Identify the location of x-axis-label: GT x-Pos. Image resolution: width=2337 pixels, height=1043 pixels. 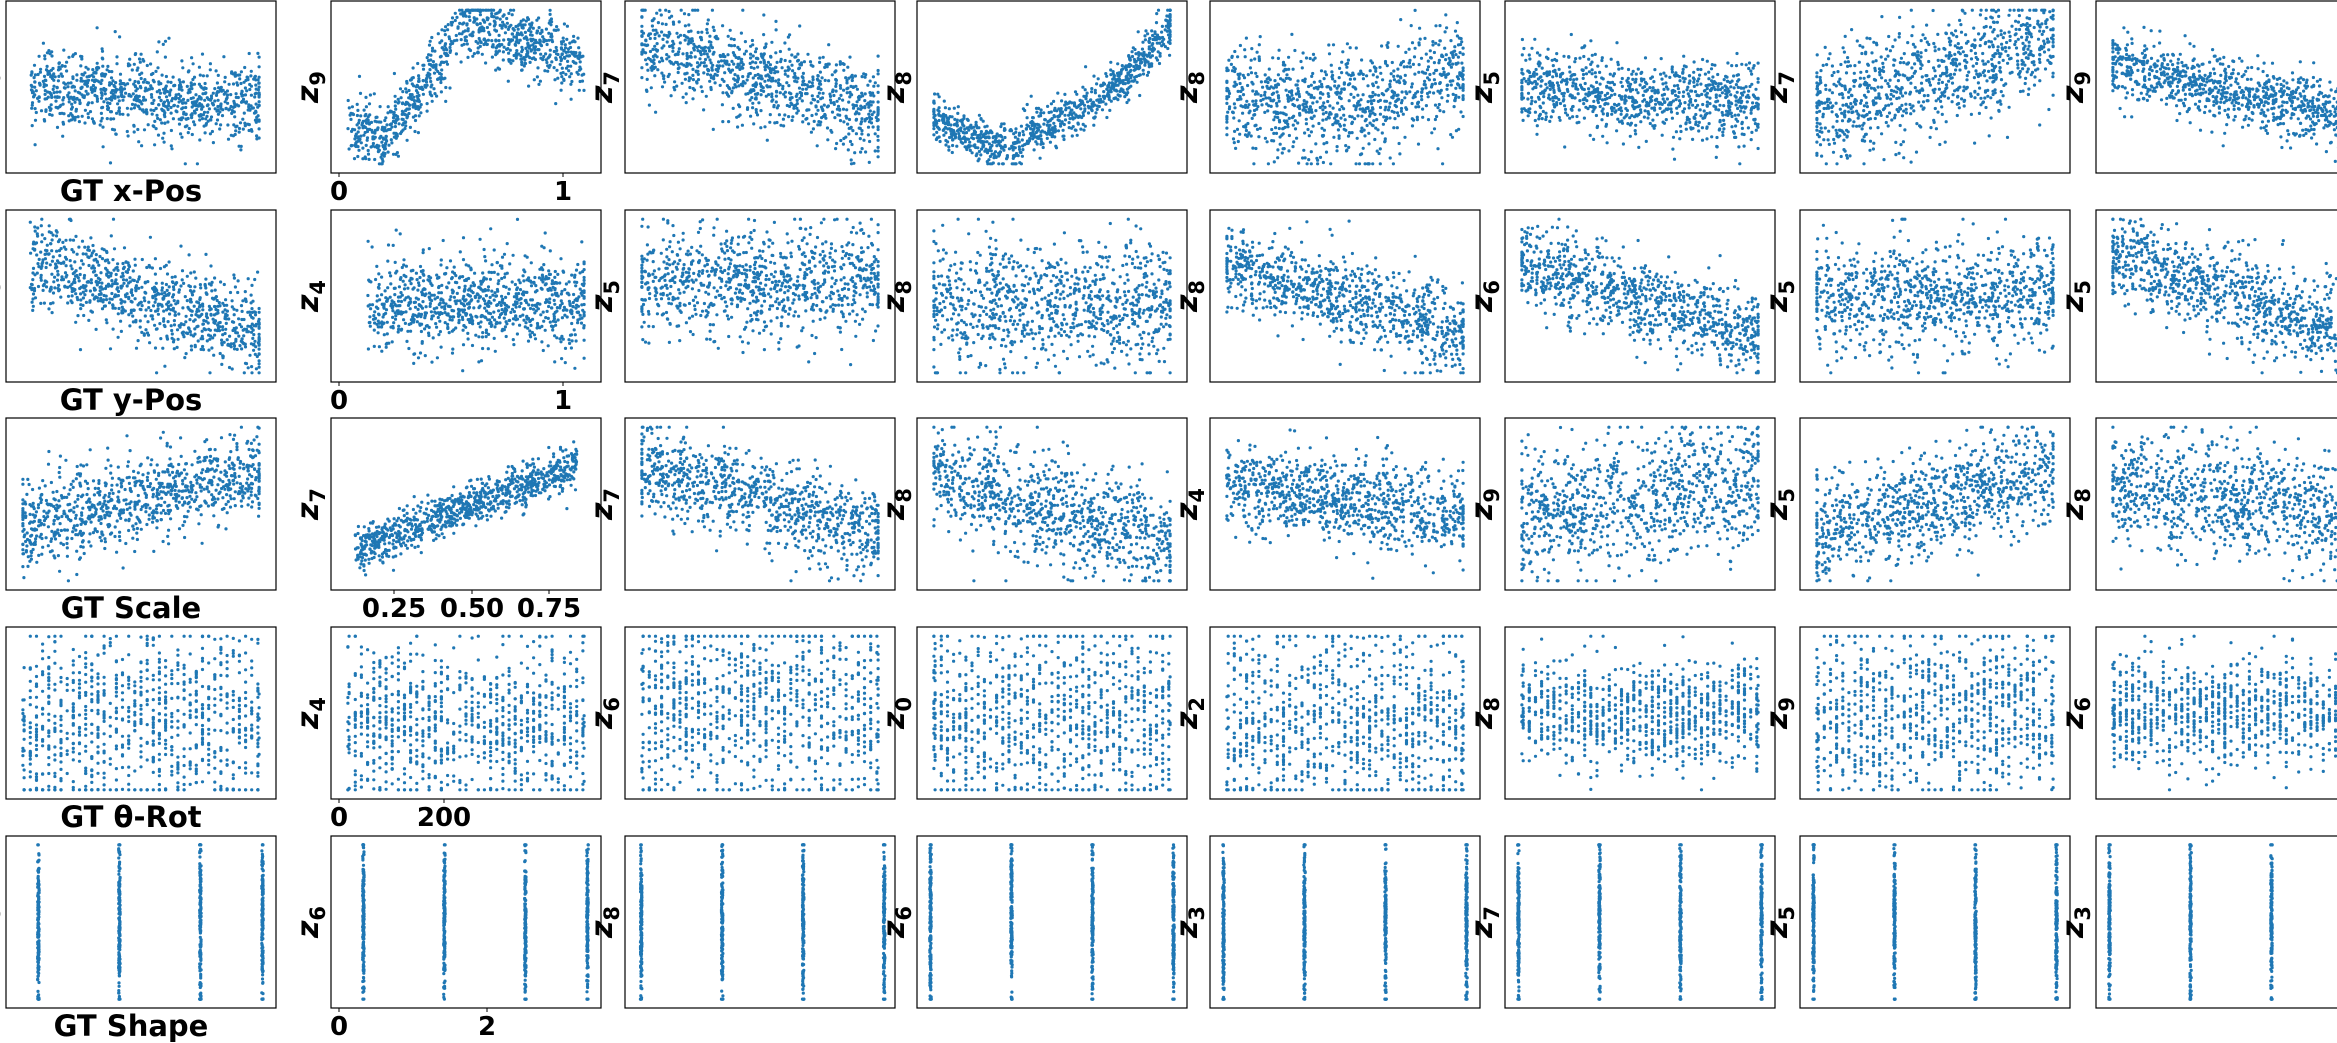
(131, 191).